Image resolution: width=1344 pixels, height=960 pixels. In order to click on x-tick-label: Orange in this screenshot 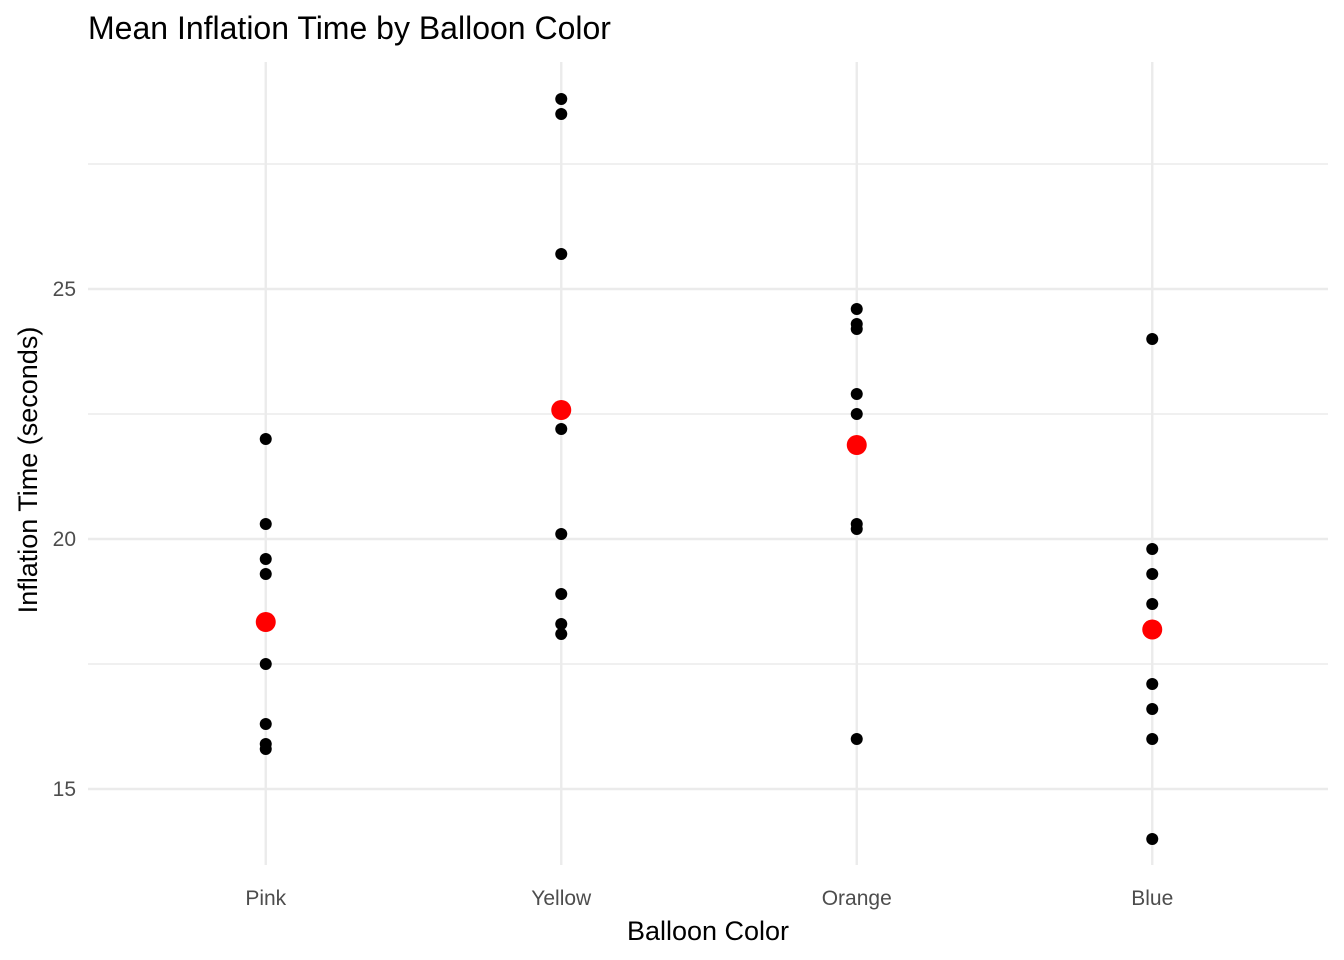, I will do `click(857, 898)`.